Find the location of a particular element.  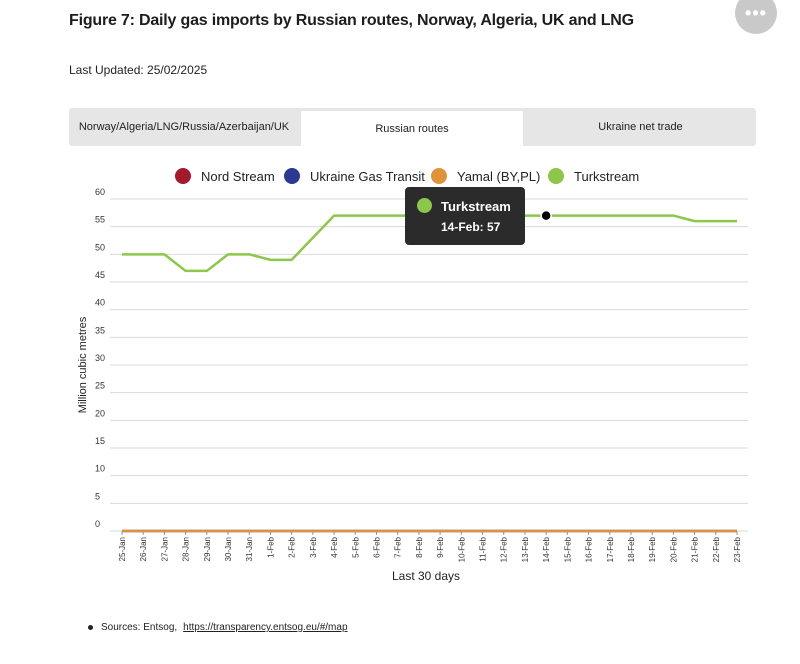

source-link: https://transparency.entsog.eu/#/map is located at coordinates (265, 627).